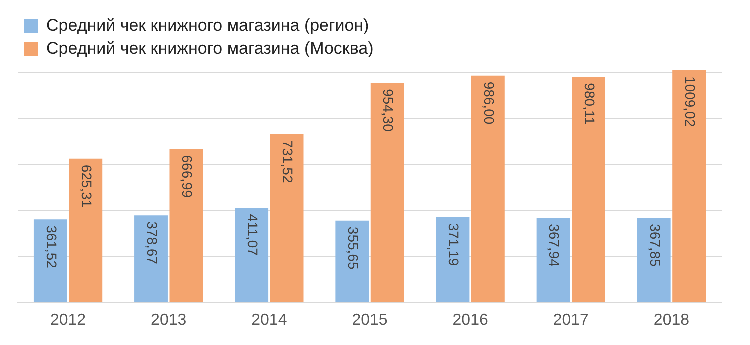  I want to click on data-label: 731,52, so click(288, 162).